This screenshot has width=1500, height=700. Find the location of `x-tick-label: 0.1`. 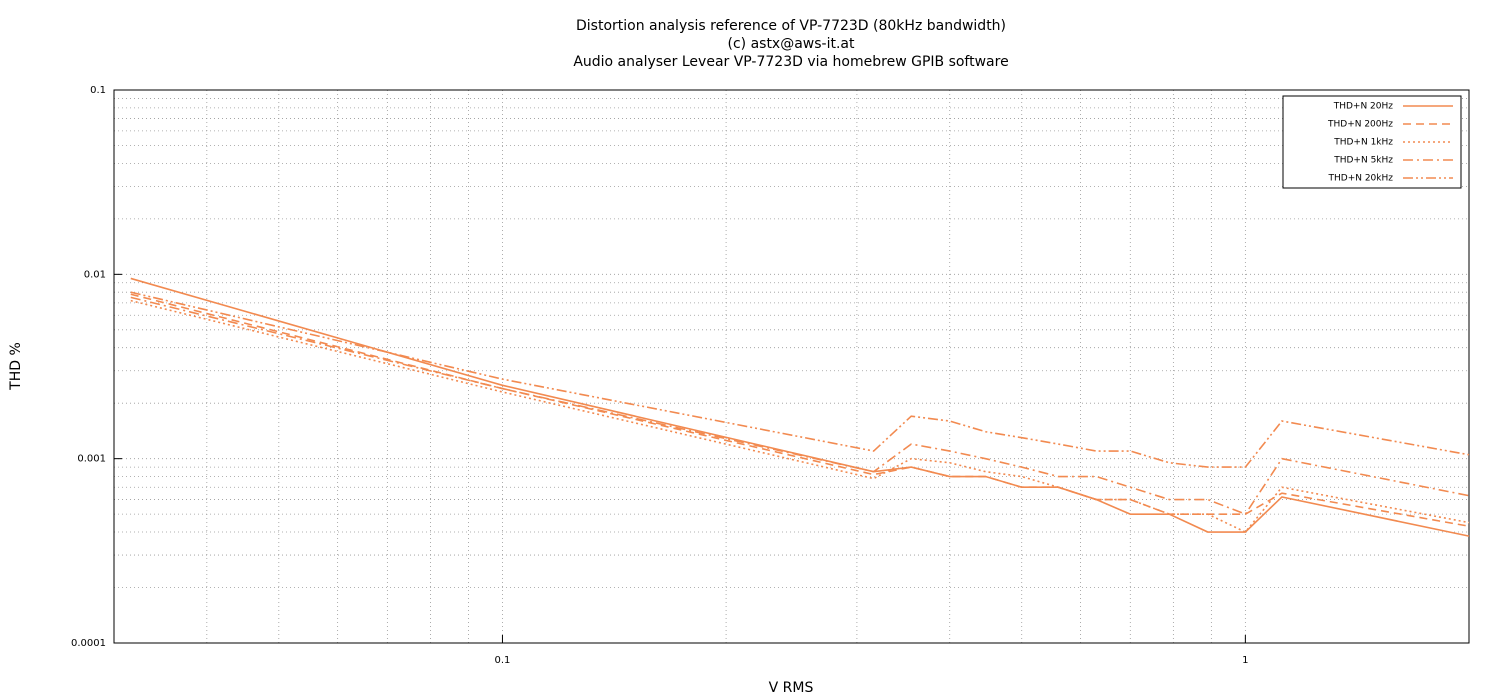

x-tick-label: 0.1 is located at coordinates (502, 660).